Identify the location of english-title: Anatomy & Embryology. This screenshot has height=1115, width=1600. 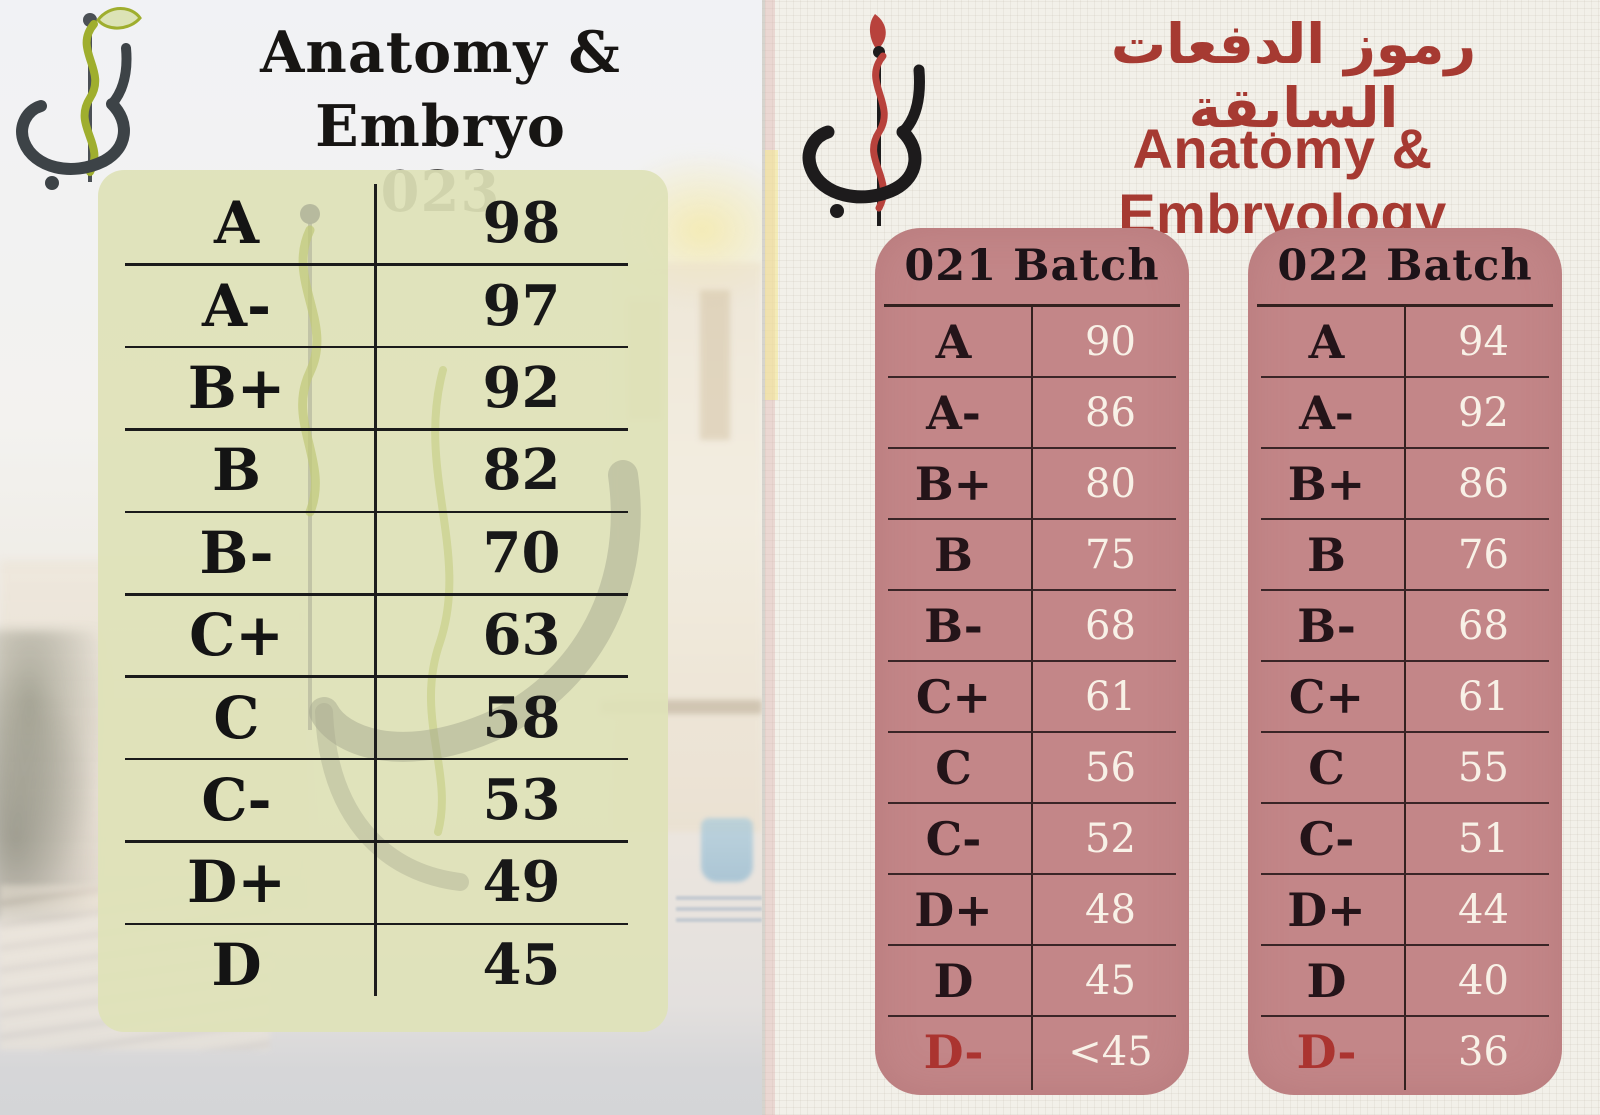
(1282, 181).